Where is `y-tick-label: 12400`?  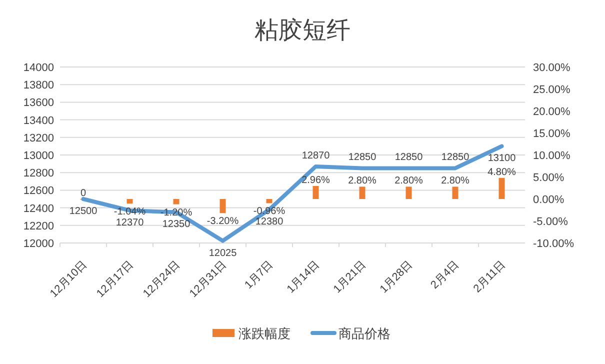 y-tick-label: 12400 is located at coordinates (38, 208).